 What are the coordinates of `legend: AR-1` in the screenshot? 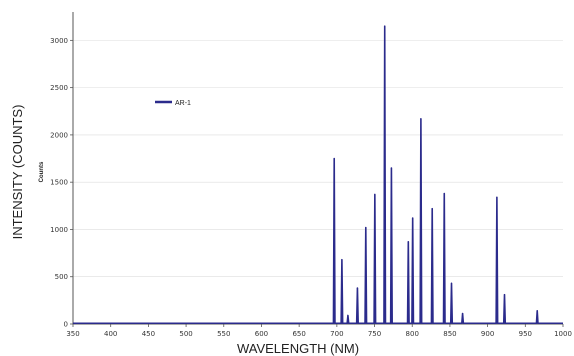 It's located at (173, 103).